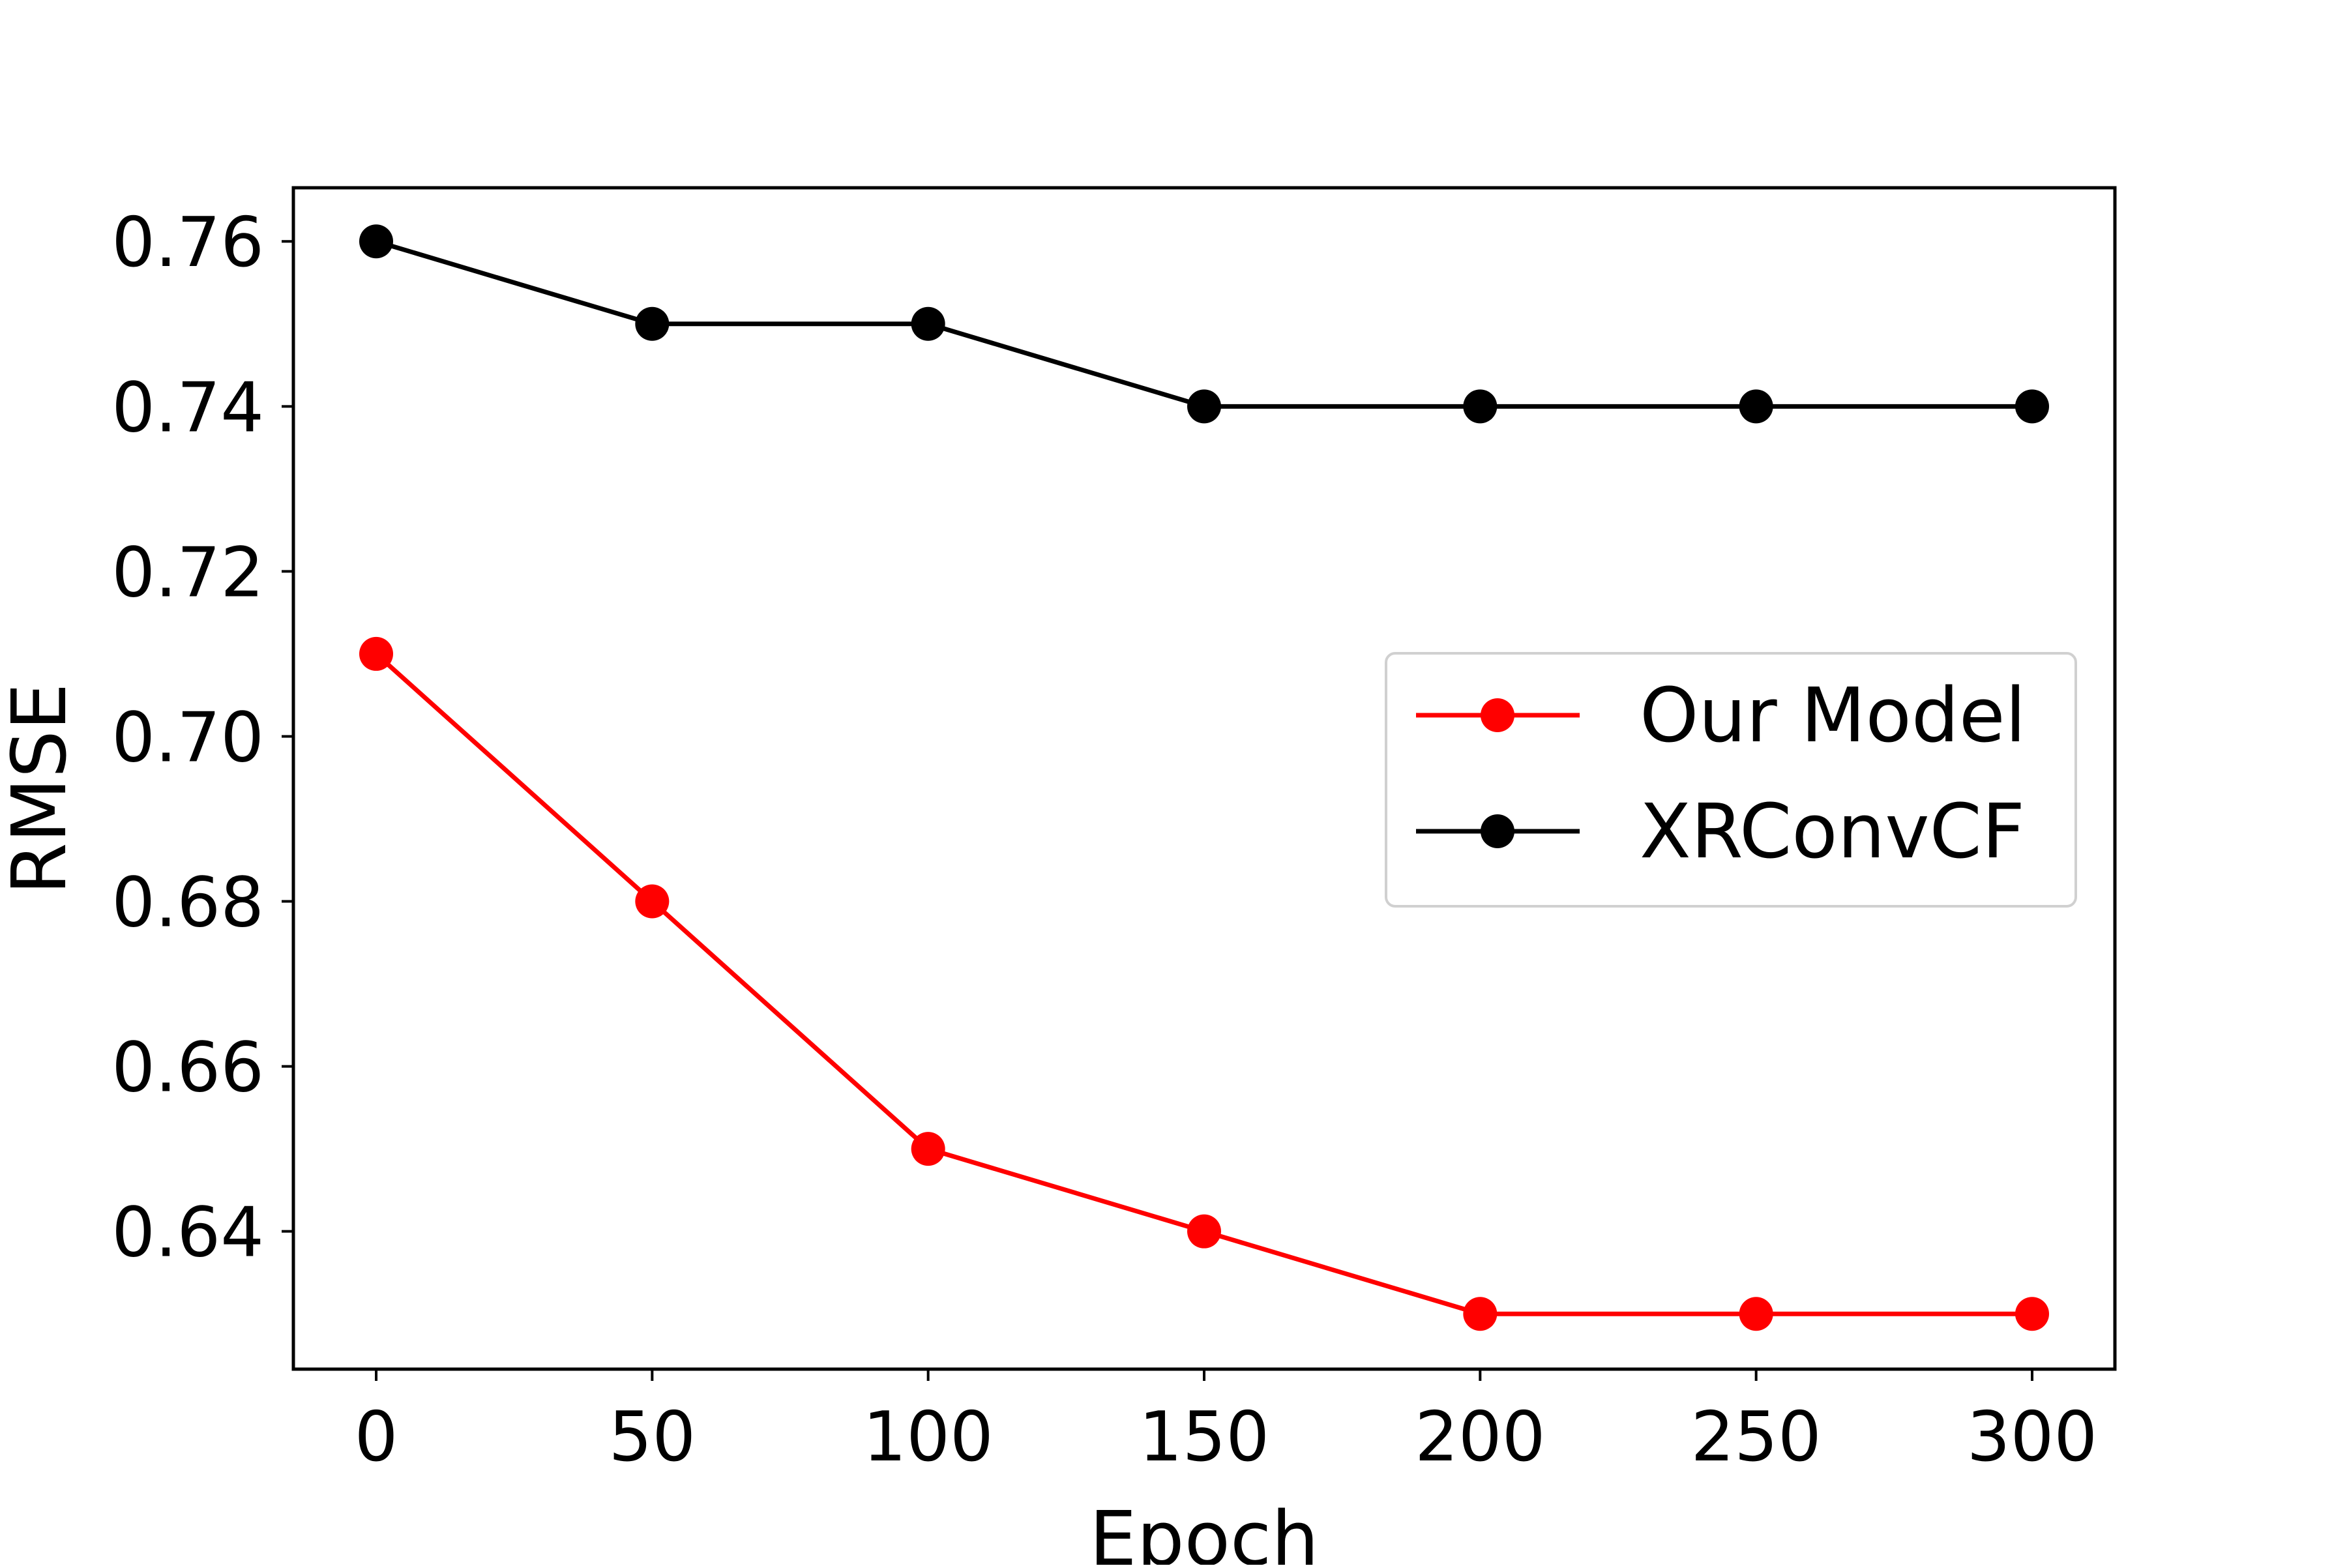  What do you see at coordinates (1480, 1437) in the screenshot?
I see `x-tick-label: 200` at bounding box center [1480, 1437].